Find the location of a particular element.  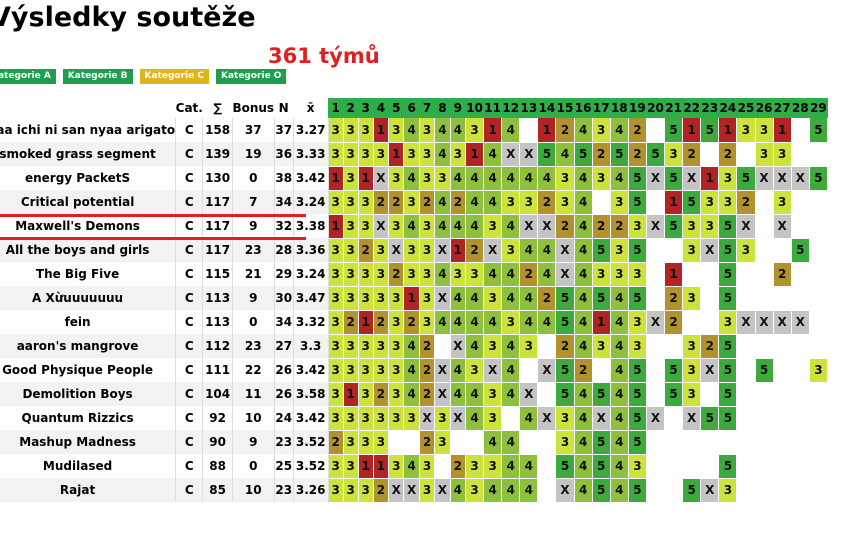

team-name: Maxwell's Demons is located at coordinates (88, 226).